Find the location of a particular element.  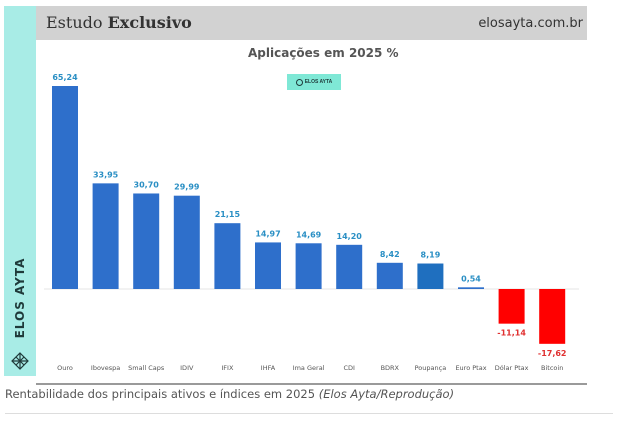

bar-bitcoin is located at coordinates (552, 316).